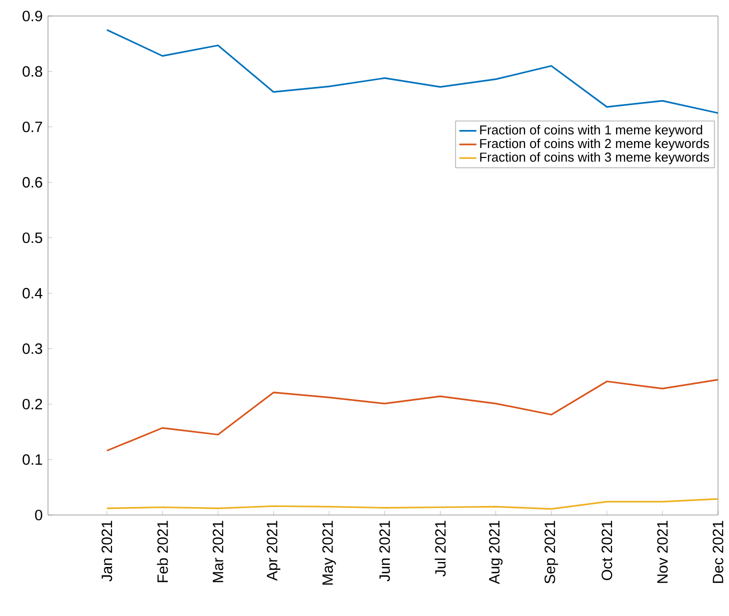 The height and width of the screenshot is (616, 729). I want to click on x-tick-label: Feb 2021, so click(162, 551).